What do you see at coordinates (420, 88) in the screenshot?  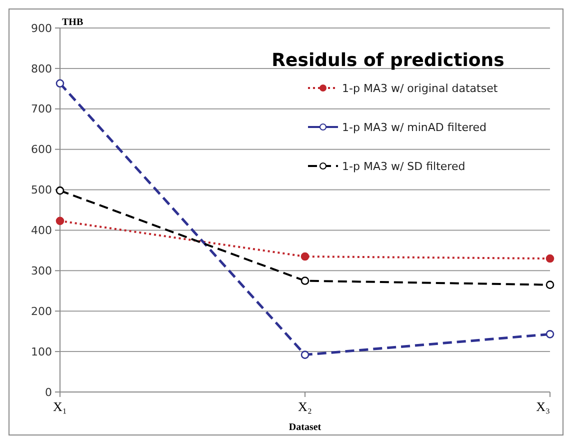 I see `legend-label: 1-p MA3 w/ original datatset` at bounding box center [420, 88].